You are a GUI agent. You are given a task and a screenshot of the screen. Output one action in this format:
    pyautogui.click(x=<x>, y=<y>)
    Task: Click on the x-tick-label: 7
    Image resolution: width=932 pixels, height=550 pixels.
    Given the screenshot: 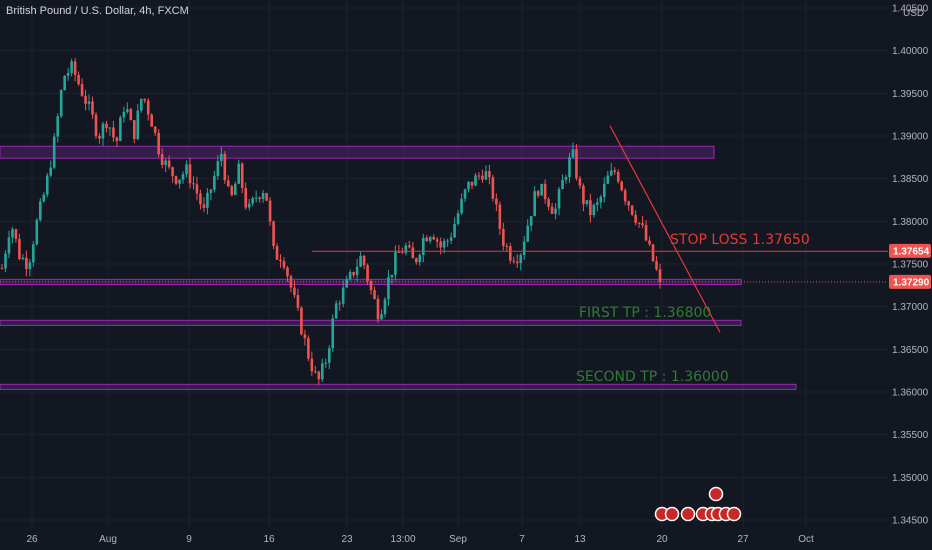 What is the action you would take?
    pyautogui.click(x=522, y=539)
    